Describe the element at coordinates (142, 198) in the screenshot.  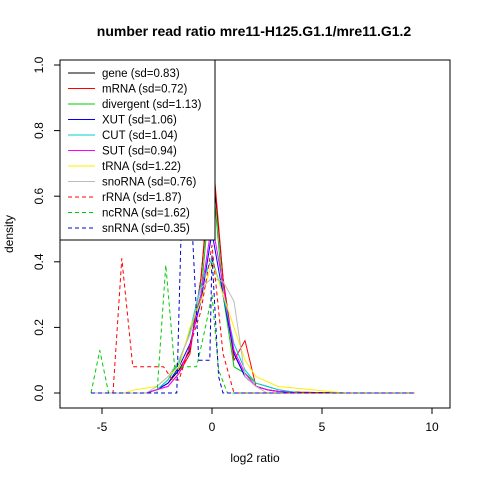
I see `legend-label: rRNA (sd=1.87)` at that location.